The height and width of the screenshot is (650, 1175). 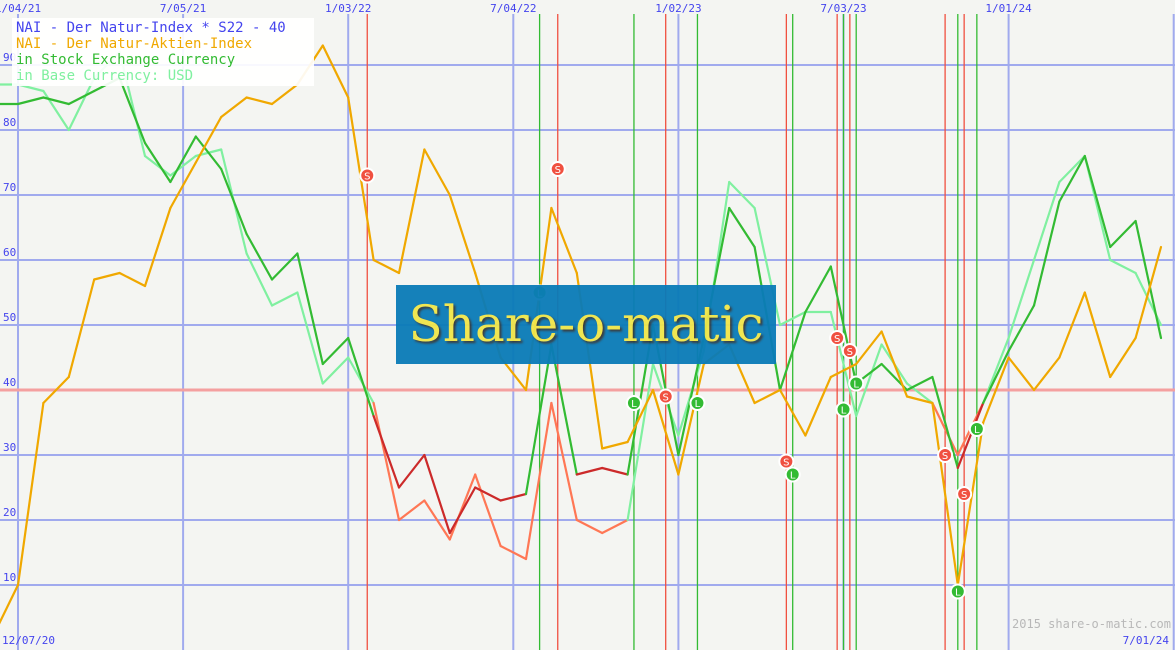 I want to click on end-date-label: 7/01/24, so click(x=1145, y=640).